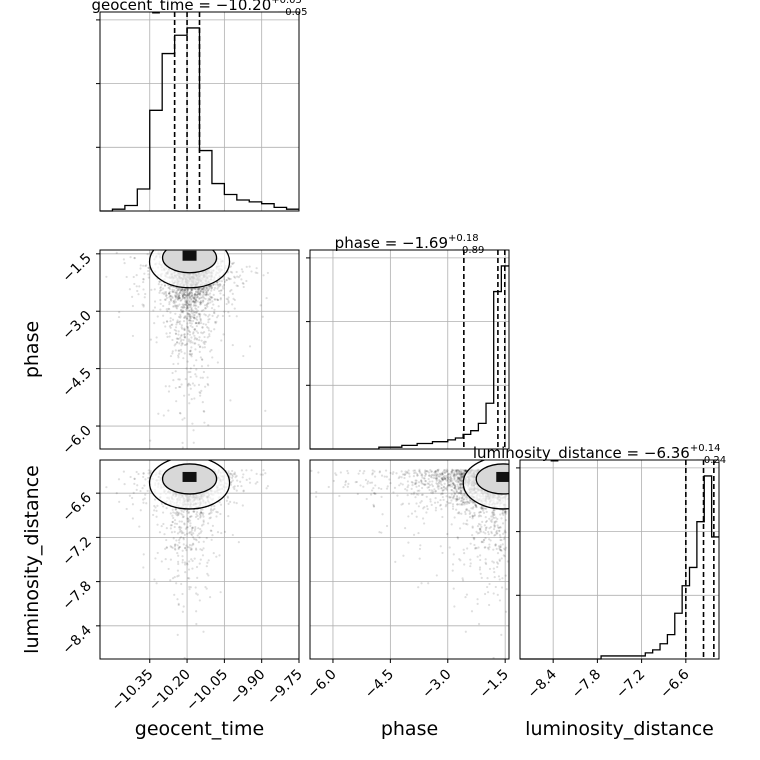 This screenshot has height=760, width=760. I want to click on density-peak, so click(189, 255).